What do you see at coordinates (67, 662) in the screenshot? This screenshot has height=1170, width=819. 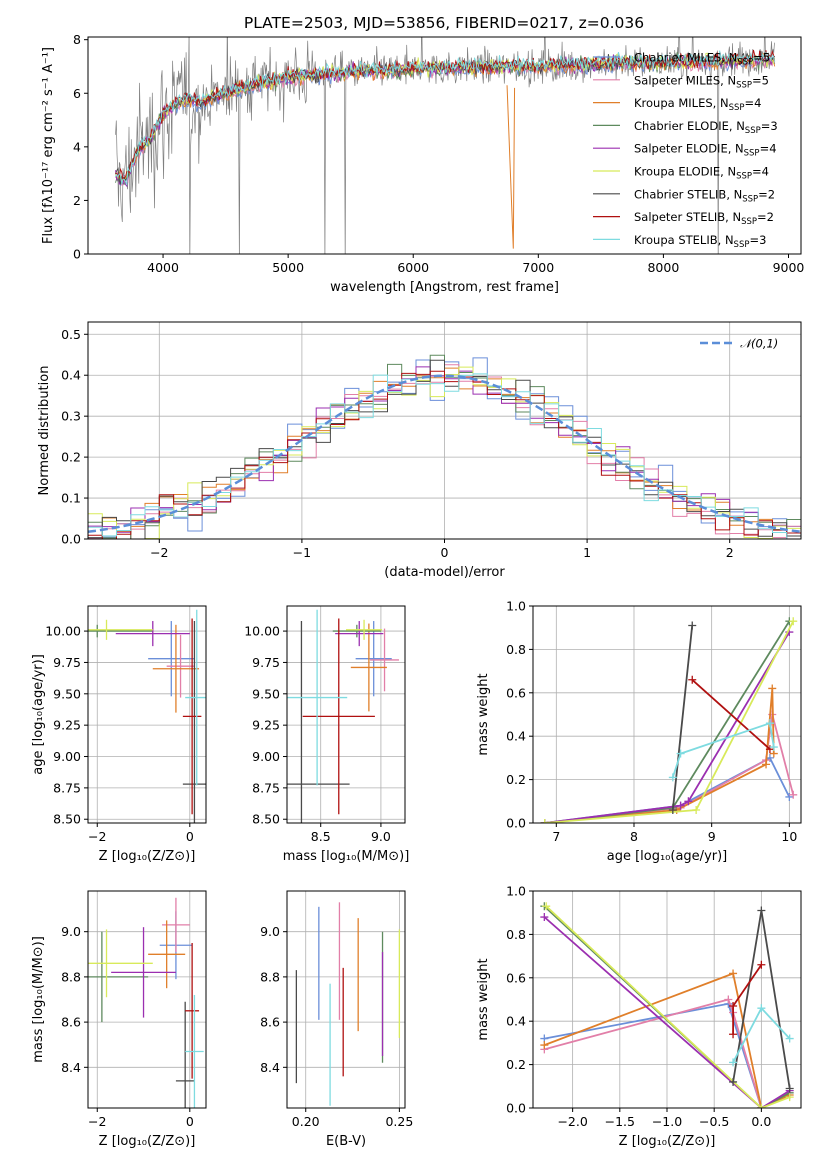 I see `y-tick-label: 9.75` at bounding box center [67, 662].